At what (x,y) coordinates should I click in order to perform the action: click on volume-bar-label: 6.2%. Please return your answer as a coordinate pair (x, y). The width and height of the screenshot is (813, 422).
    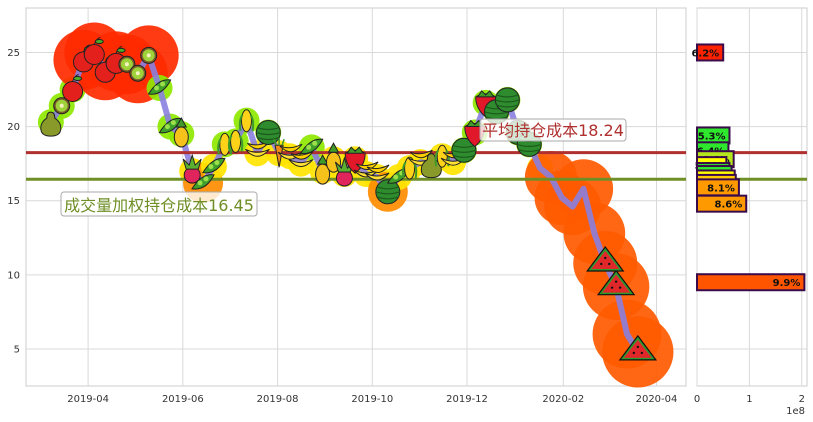
    Looking at the image, I should click on (705, 53).